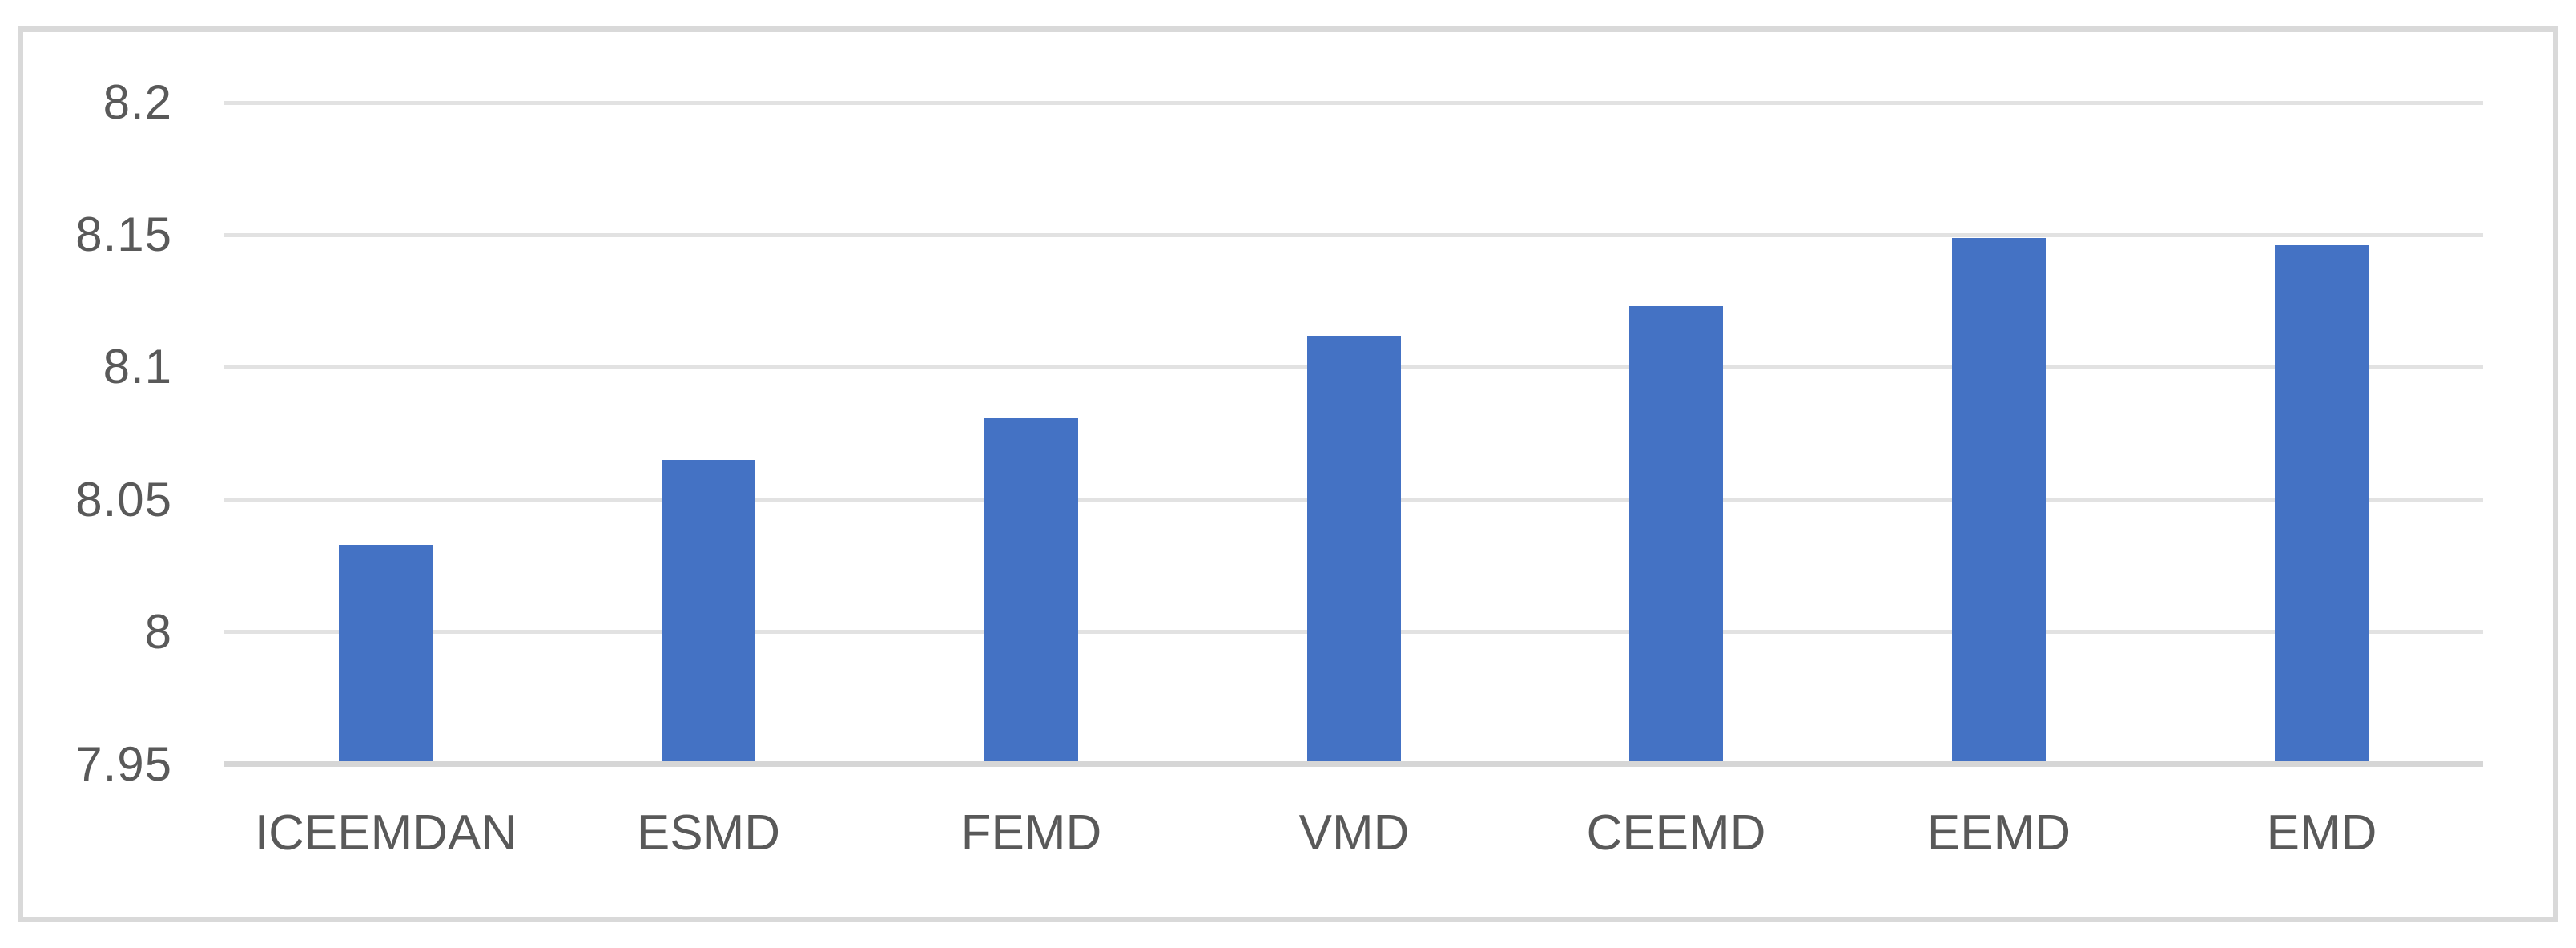 The height and width of the screenshot is (948, 2576). I want to click on y-axis-tick-label: 8.1, so click(138, 366).